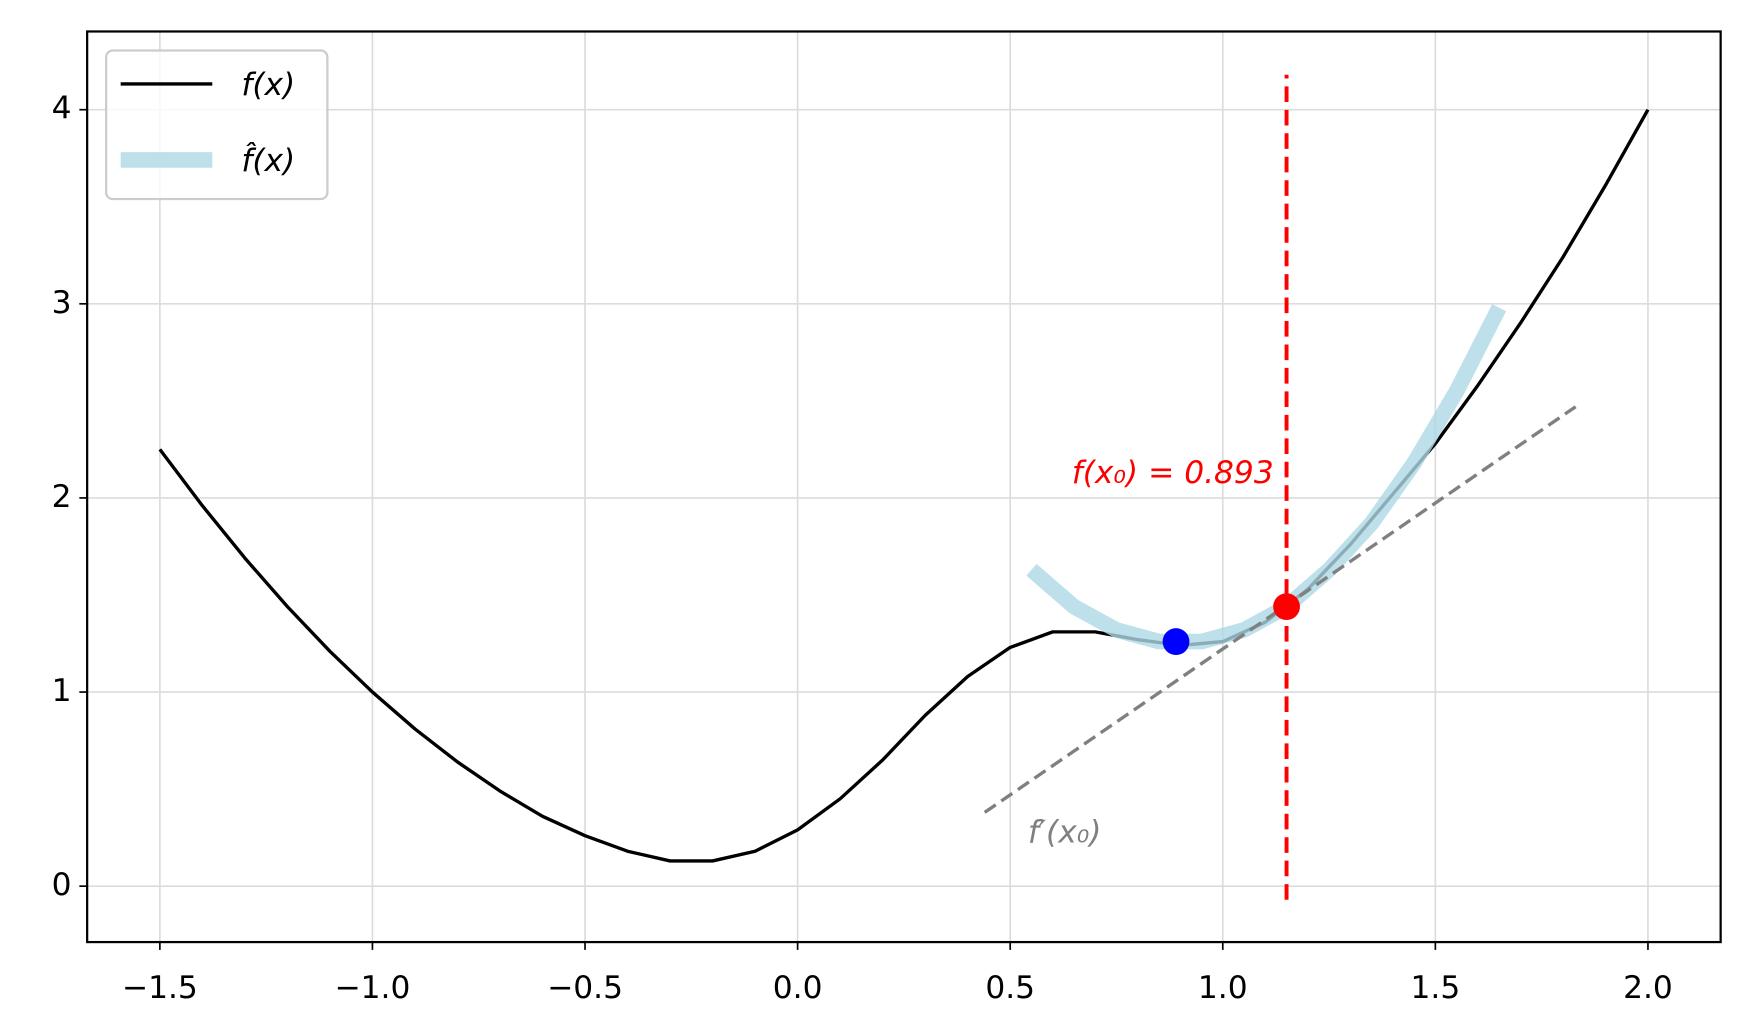 This screenshot has width=1743, height=1035. Describe the element at coordinates (62, 885) in the screenshot. I see `y-tick-label: 0` at that location.